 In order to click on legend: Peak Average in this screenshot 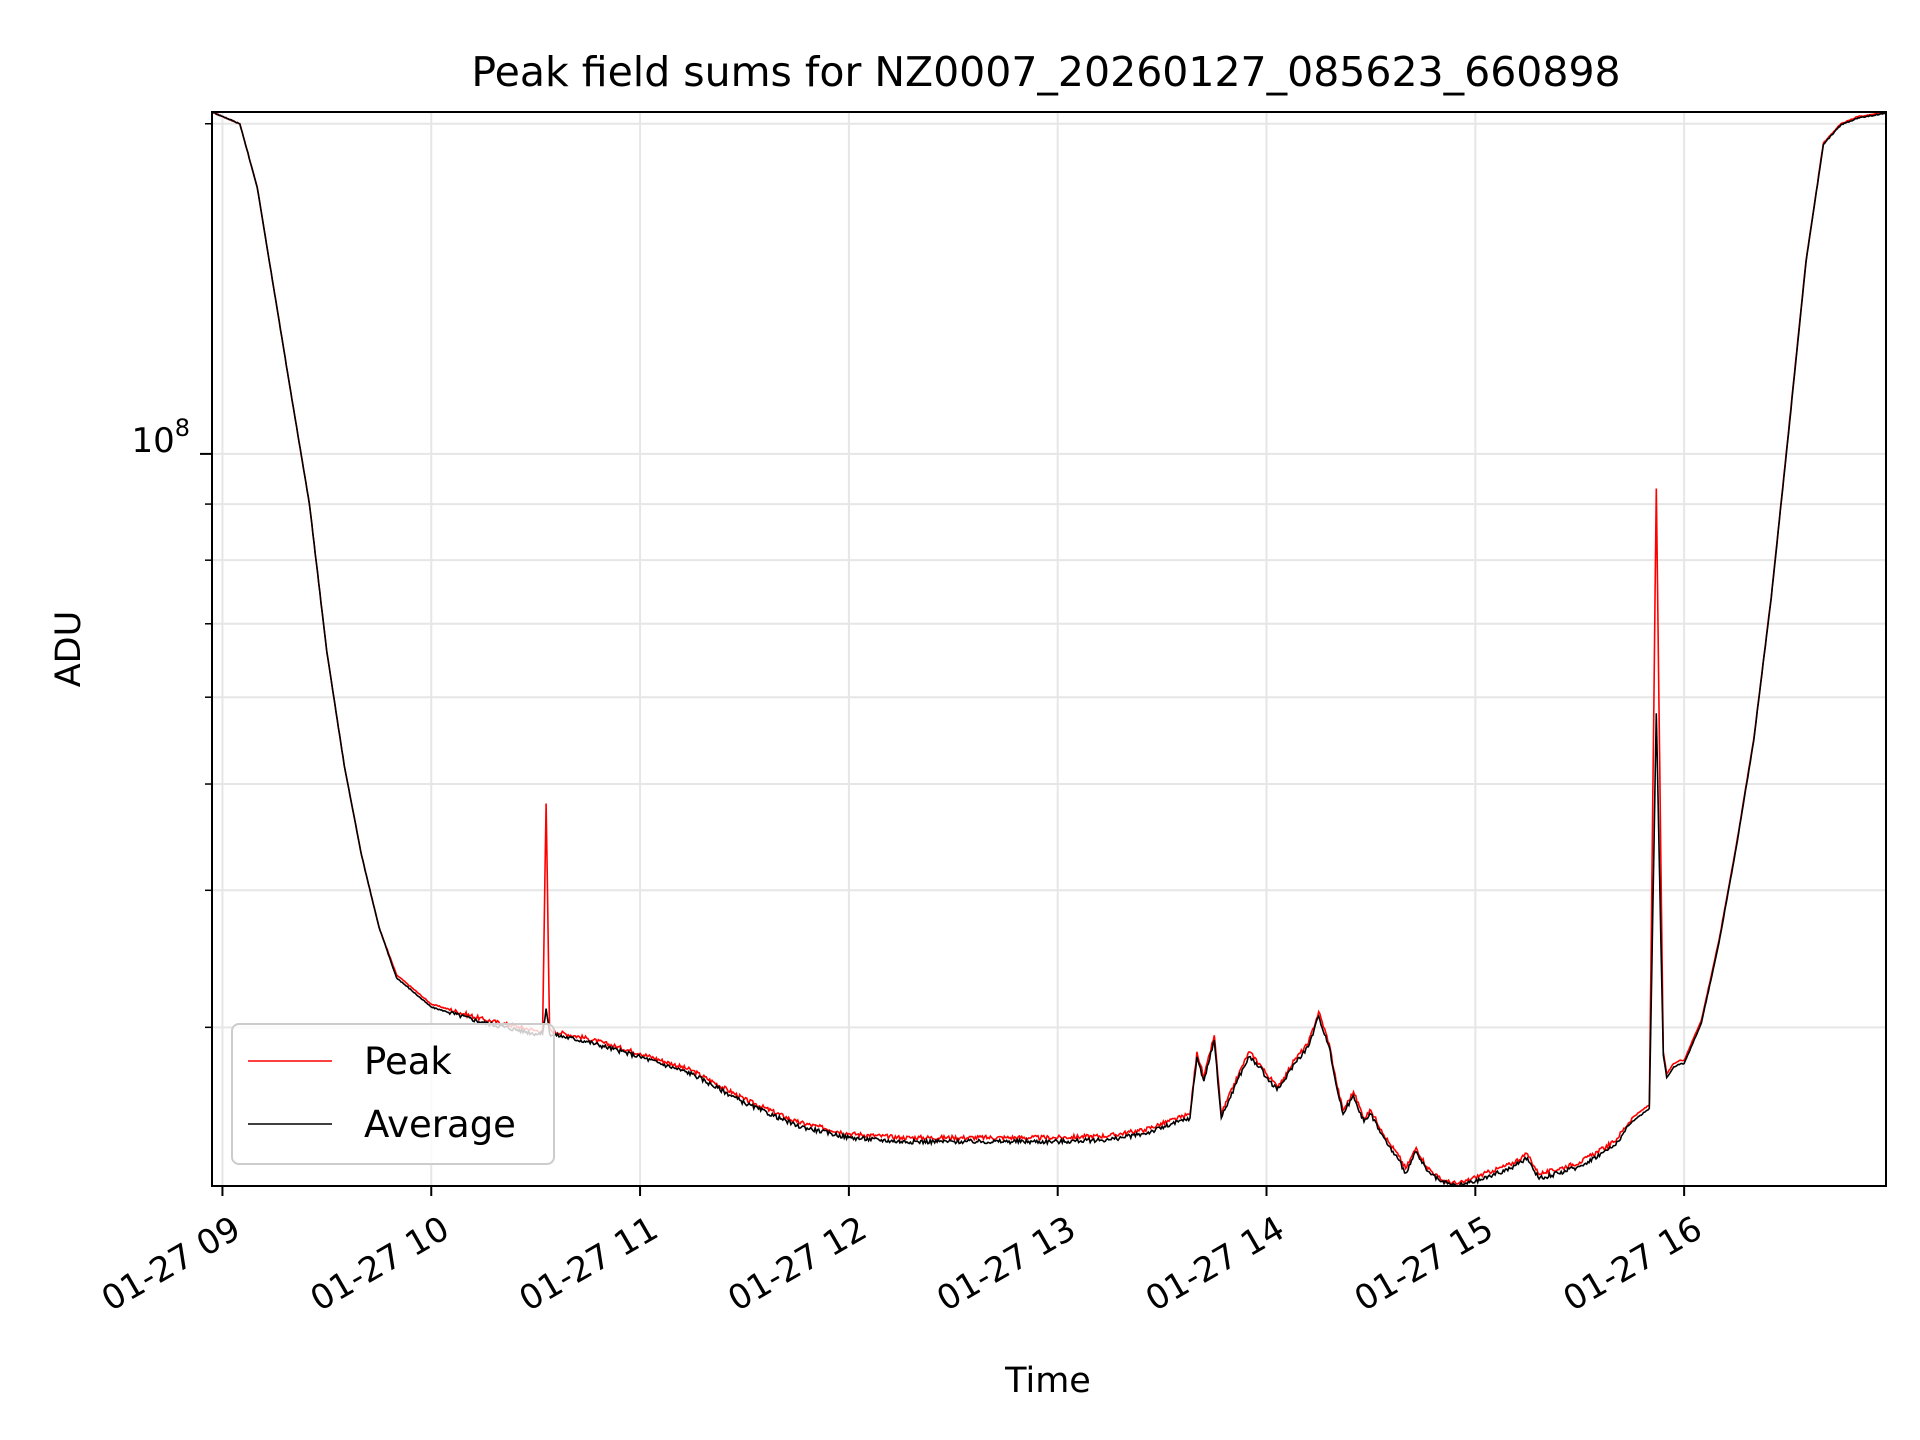, I will do `click(393, 1094)`.